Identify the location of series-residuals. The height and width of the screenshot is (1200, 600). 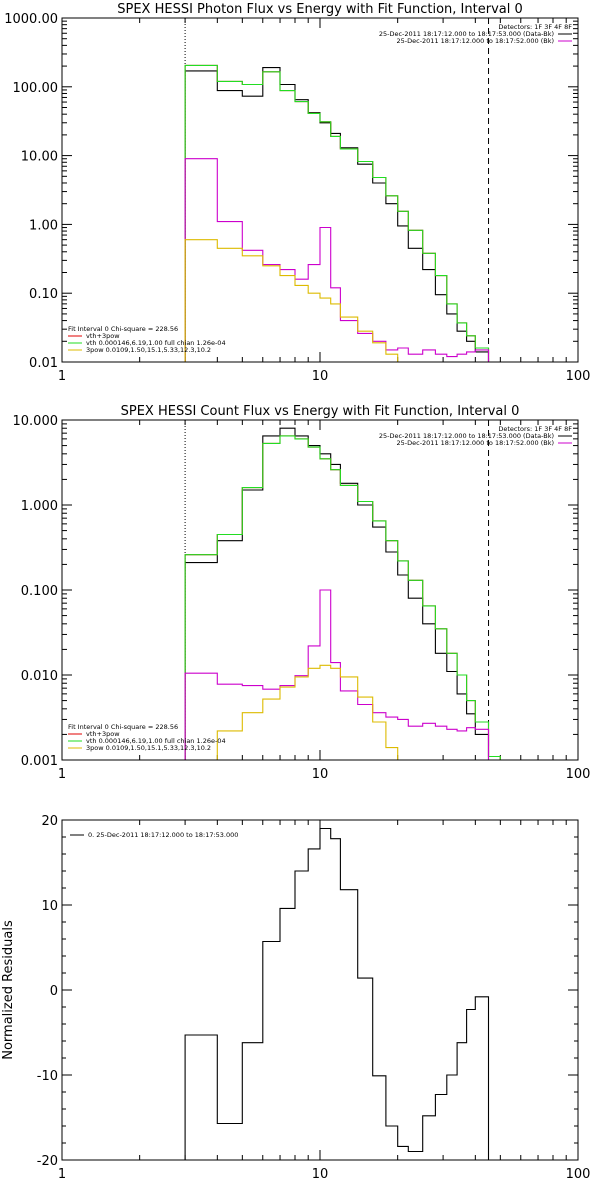
(337, 993).